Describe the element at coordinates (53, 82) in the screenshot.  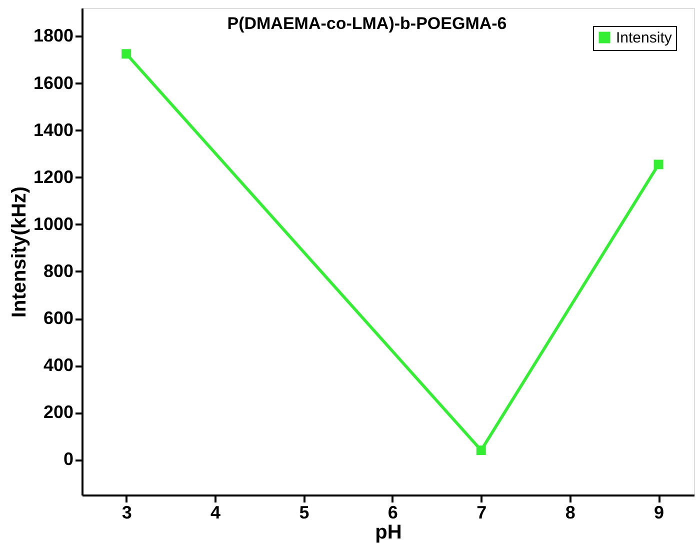
I see `y-tick-label: 1600` at that location.